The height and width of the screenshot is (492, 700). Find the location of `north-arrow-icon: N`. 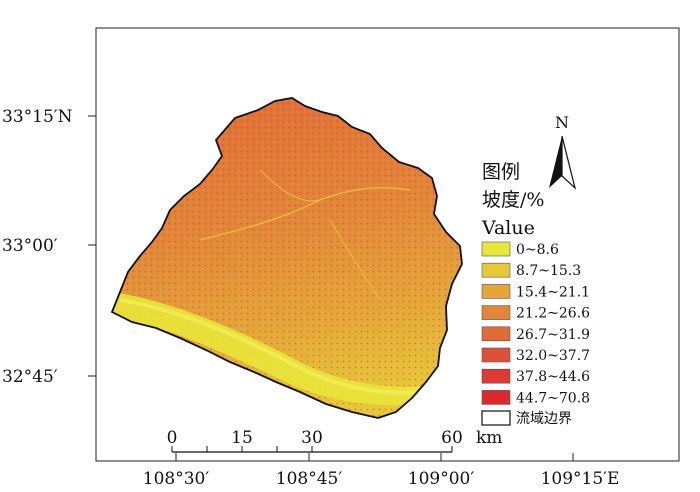

north-arrow-icon: N is located at coordinates (563, 151).